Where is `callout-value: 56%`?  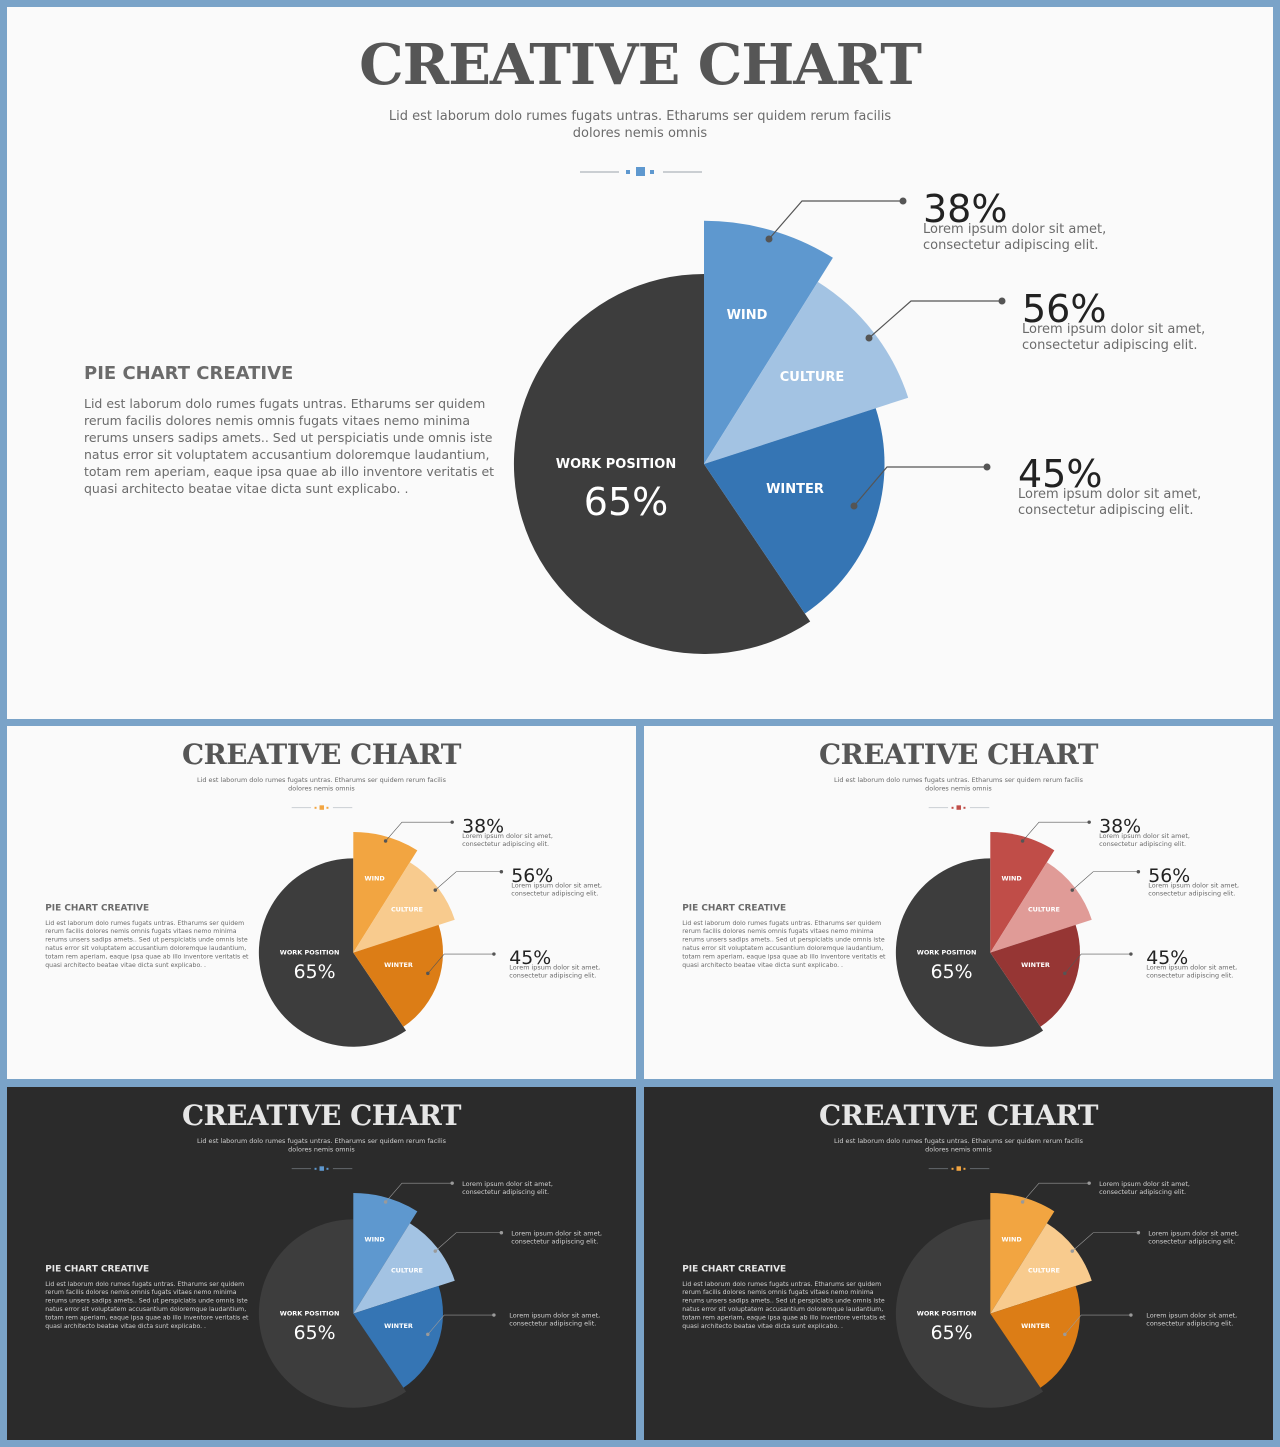 callout-value: 56% is located at coordinates (532, 876).